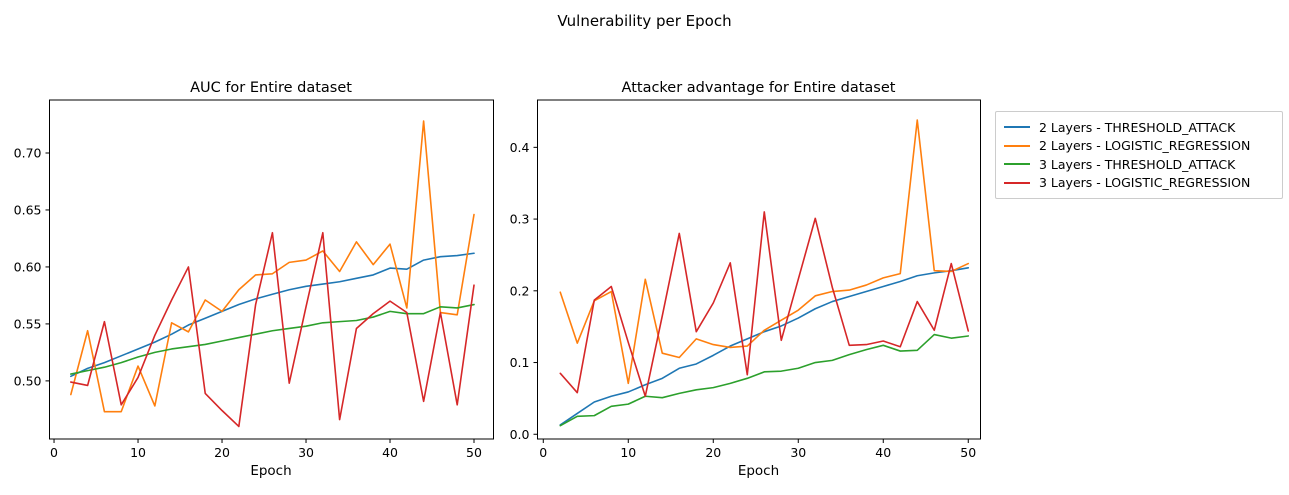  I want to click on ytick-label: 0.2, so click(520, 290).